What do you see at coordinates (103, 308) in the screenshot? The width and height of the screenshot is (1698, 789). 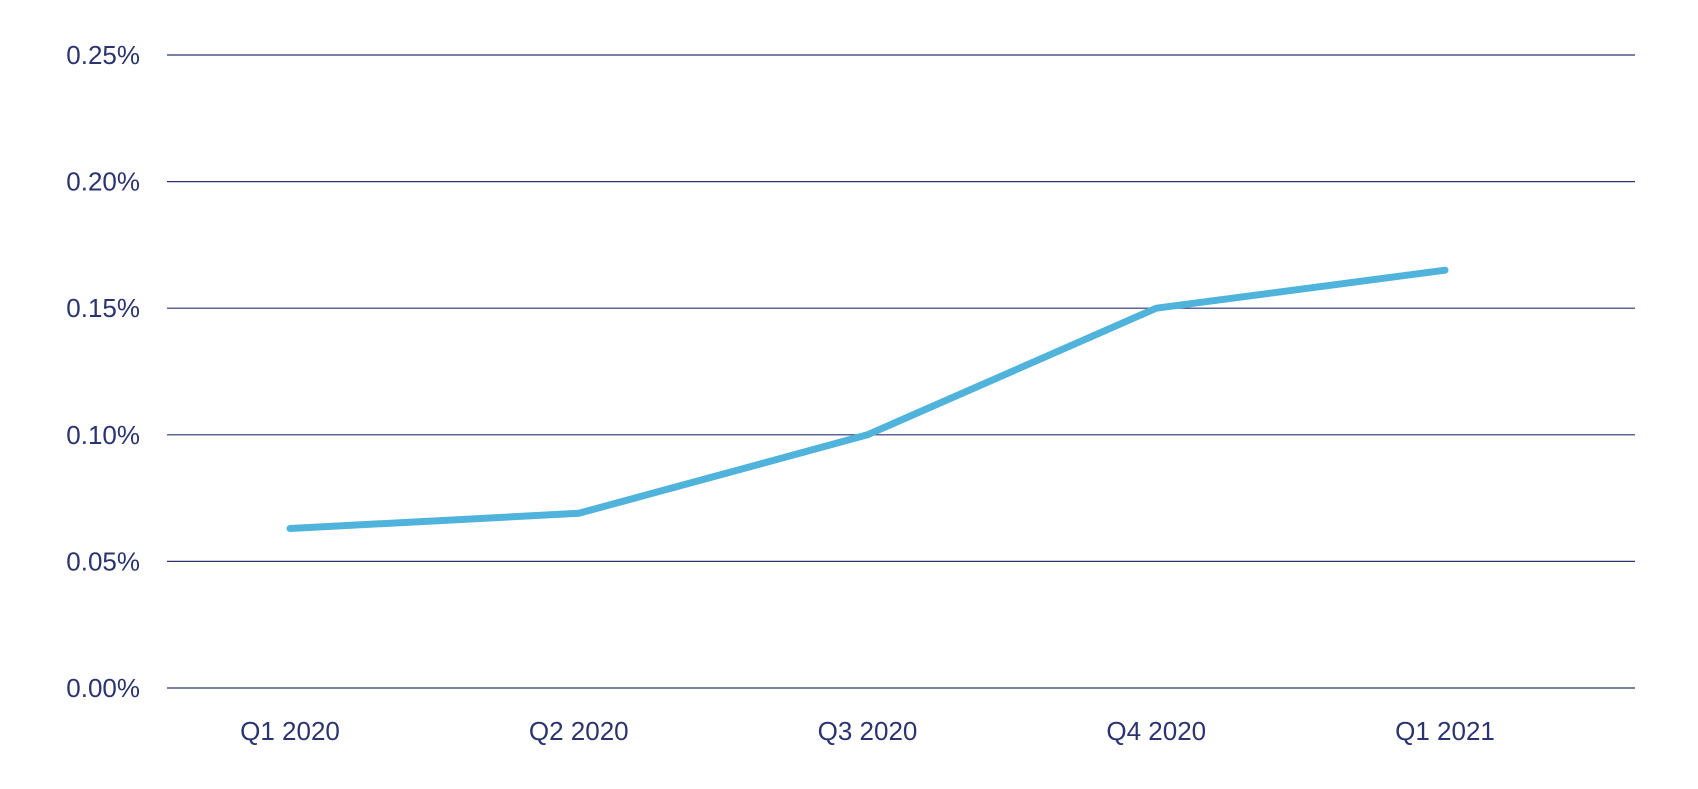 I see `y-tick-label: 0.15%` at bounding box center [103, 308].